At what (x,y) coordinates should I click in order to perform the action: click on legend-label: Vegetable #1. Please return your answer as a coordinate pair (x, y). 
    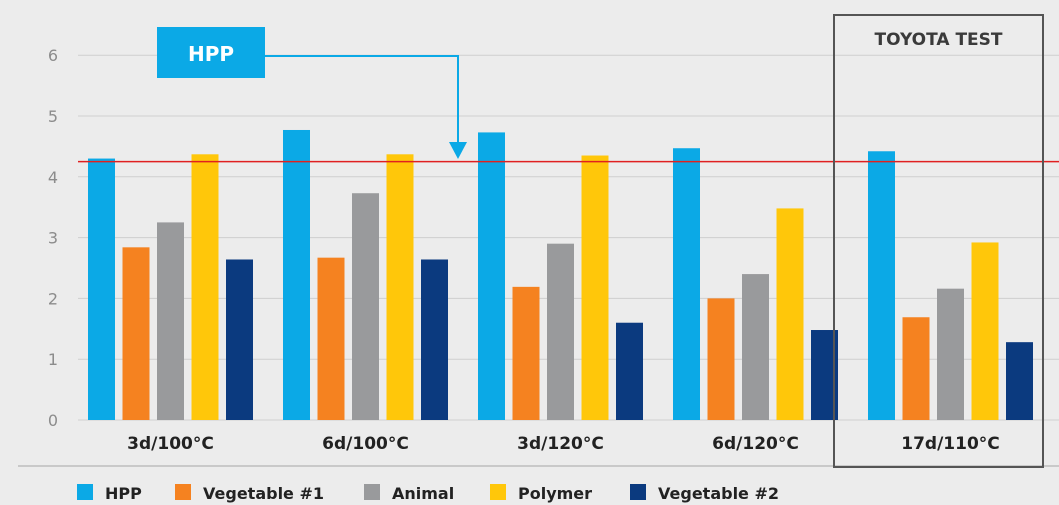
    Looking at the image, I should click on (263, 493).